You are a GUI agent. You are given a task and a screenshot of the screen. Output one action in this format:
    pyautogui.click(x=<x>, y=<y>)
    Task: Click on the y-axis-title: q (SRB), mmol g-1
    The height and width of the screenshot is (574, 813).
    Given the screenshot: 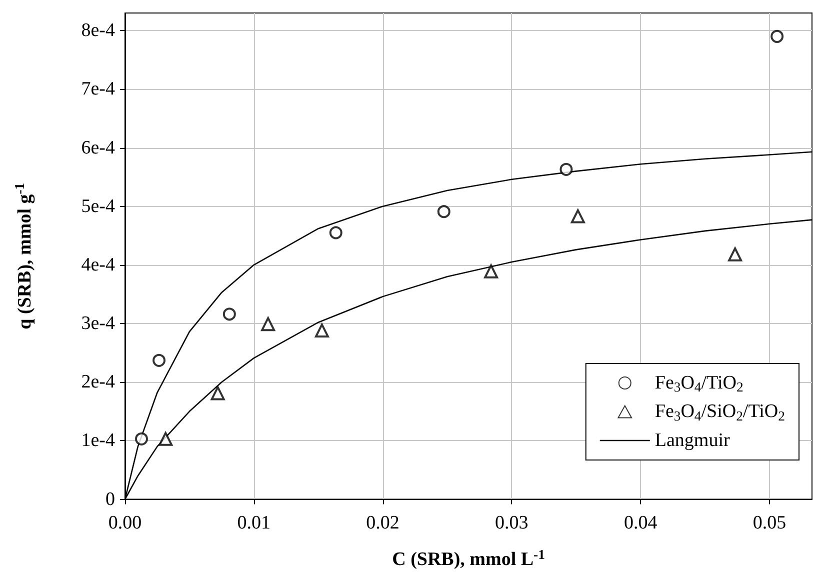 What is the action you would take?
    pyautogui.click(x=24, y=256)
    